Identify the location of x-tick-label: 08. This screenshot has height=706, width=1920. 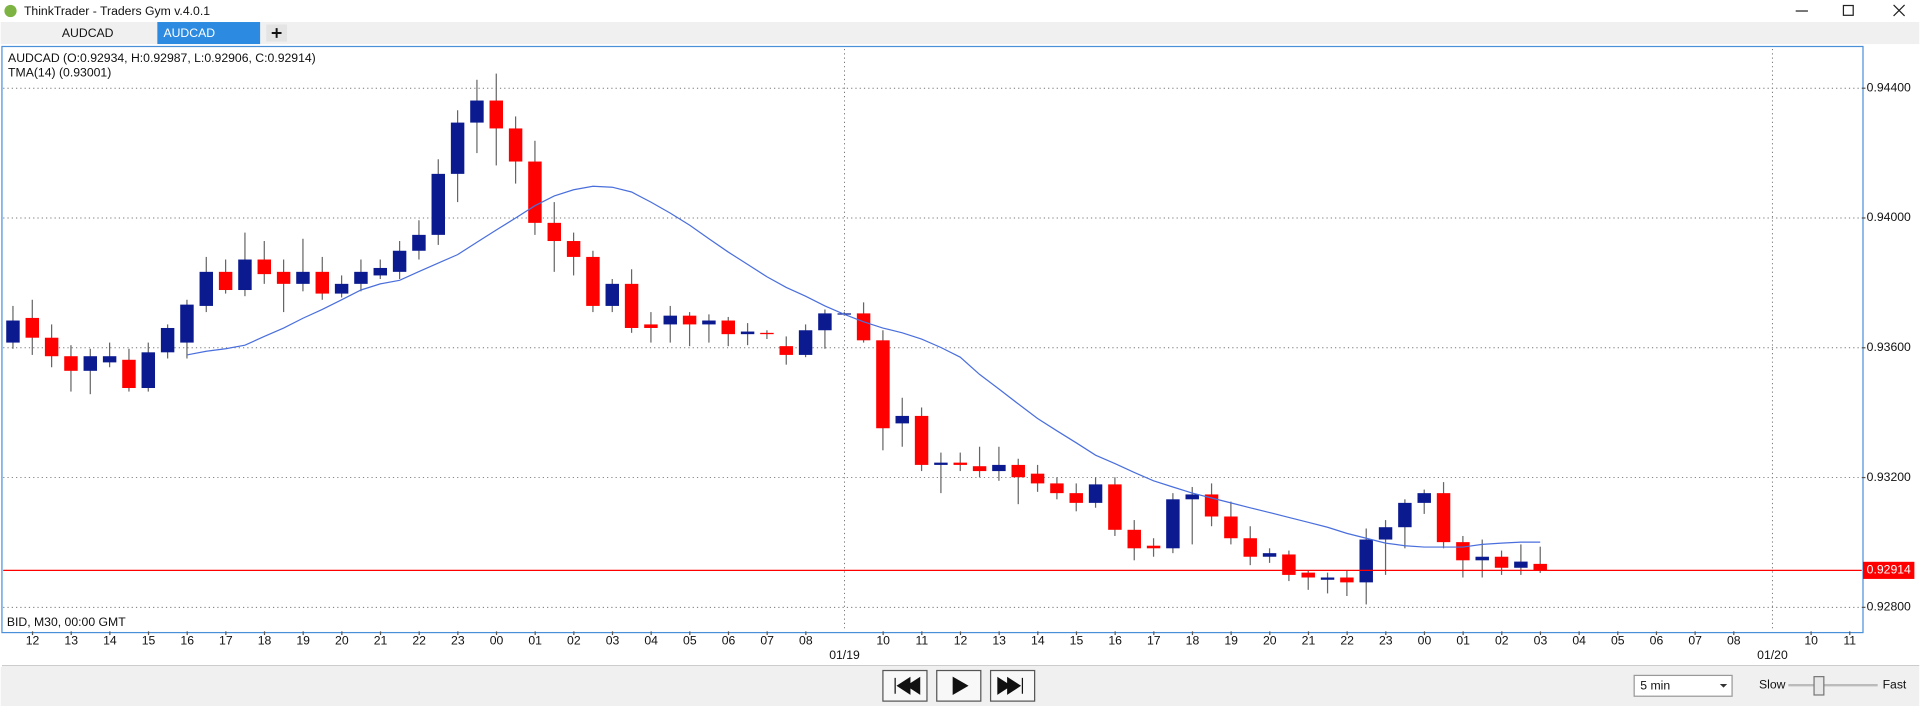
(1734, 640).